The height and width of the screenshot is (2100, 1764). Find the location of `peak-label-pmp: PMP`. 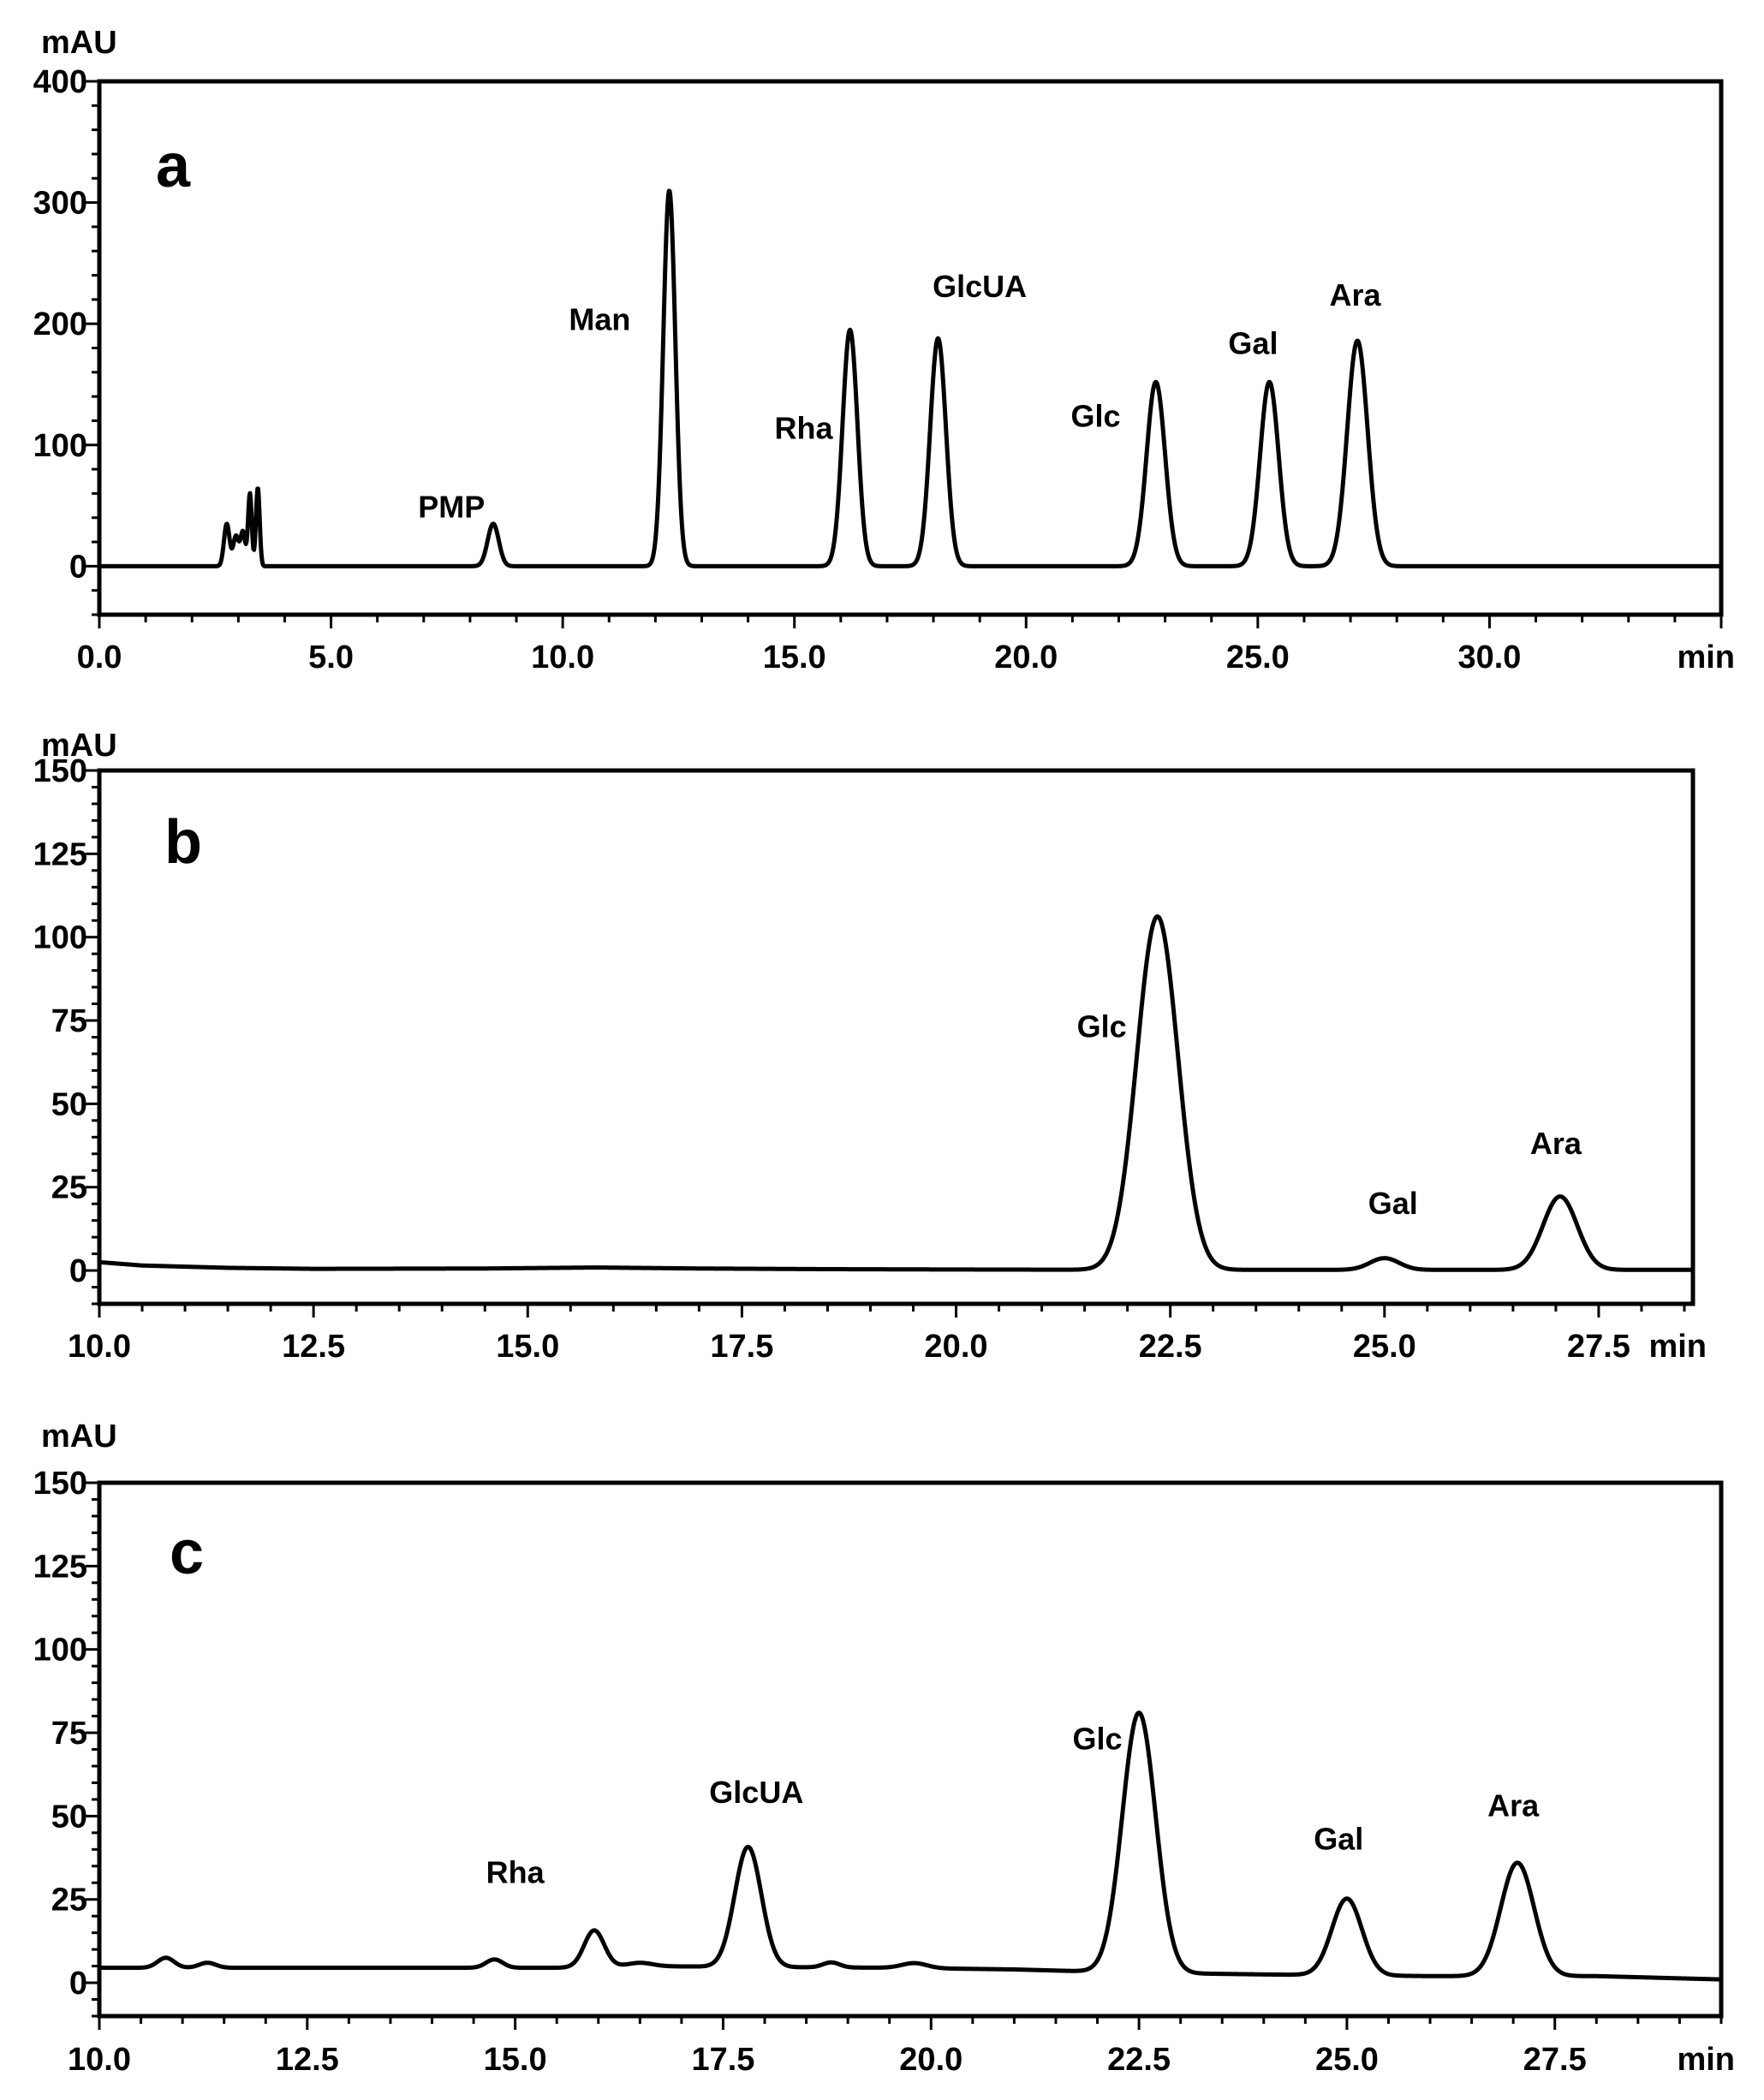

peak-label-pmp: PMP is located at coordinates (452, 507).